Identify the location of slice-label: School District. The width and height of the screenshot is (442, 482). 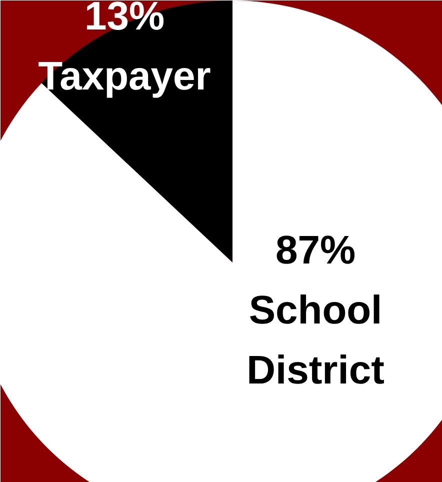
(315, 340).